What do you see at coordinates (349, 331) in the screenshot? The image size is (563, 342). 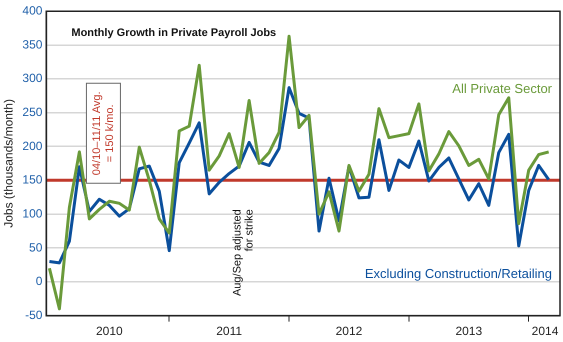 I see `x-tick-label: 2012` at bounding box center [349, 331].